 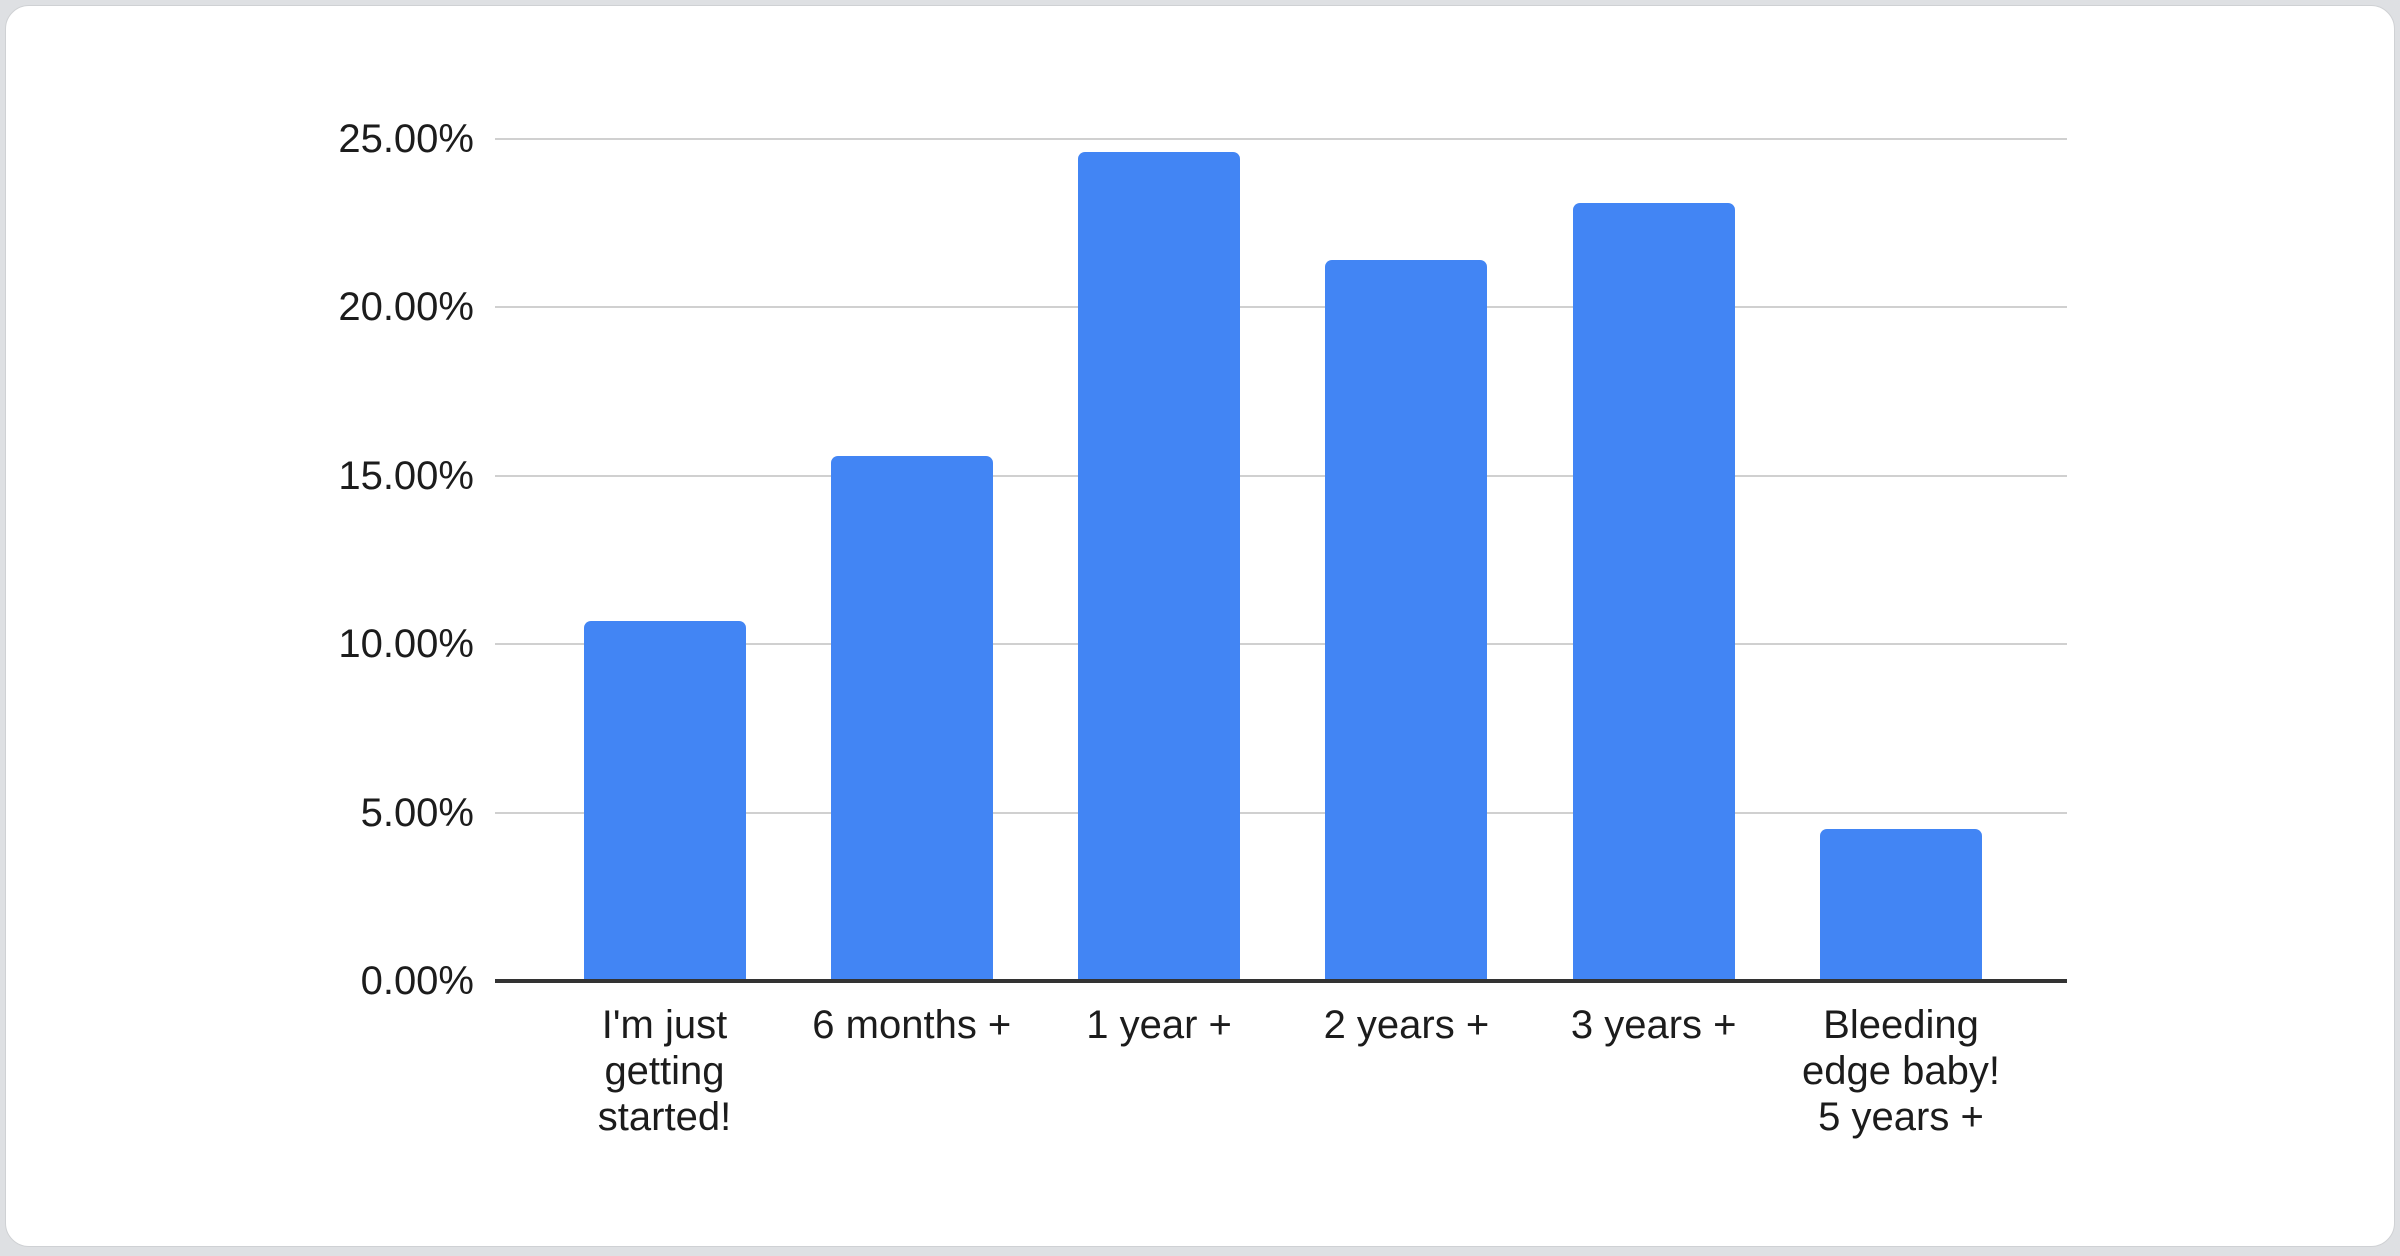 What do you see at coordinates (406, 307) in the screenshot?
I see `y-axis-tick-label: 20.00%` at bounding box center [406, 307].